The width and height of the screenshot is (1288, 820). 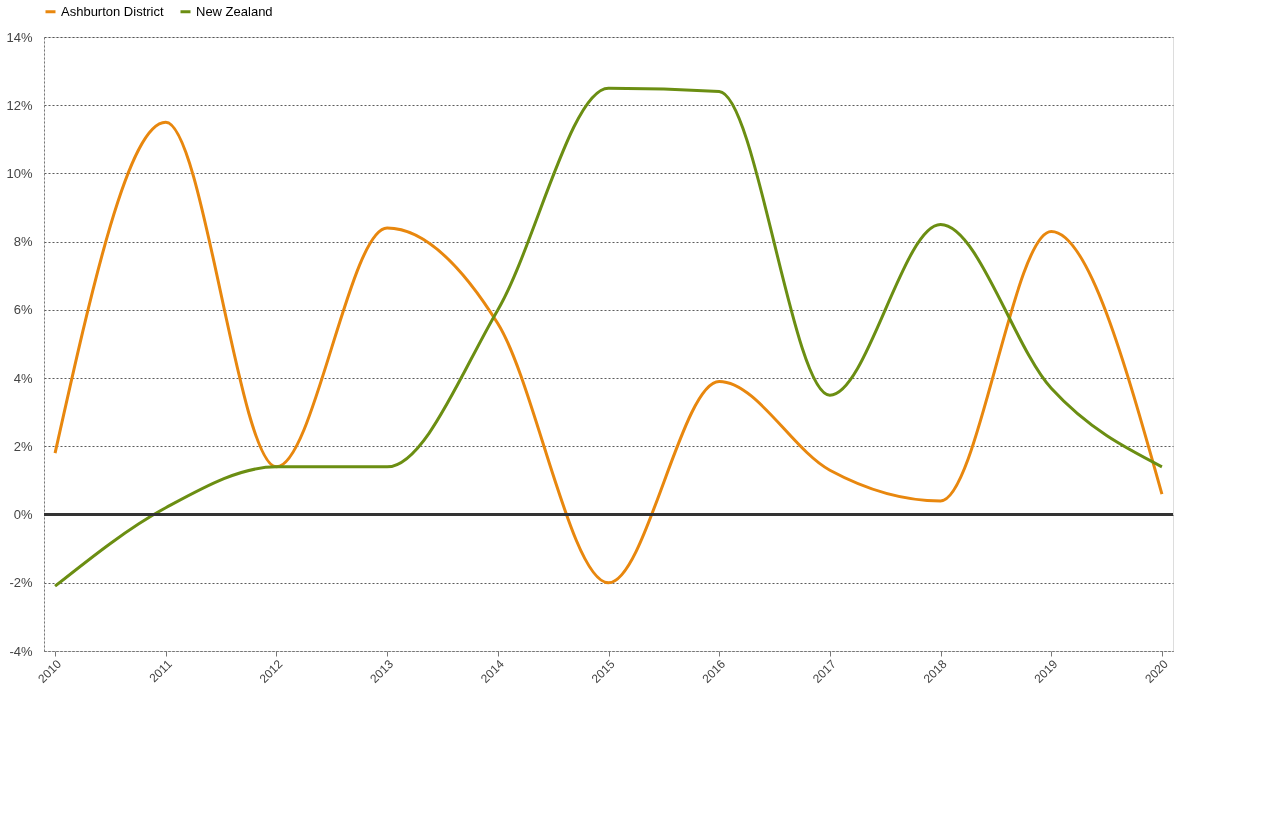 I want to click on y-tick-label: 12%, so click(x=19, y=105).